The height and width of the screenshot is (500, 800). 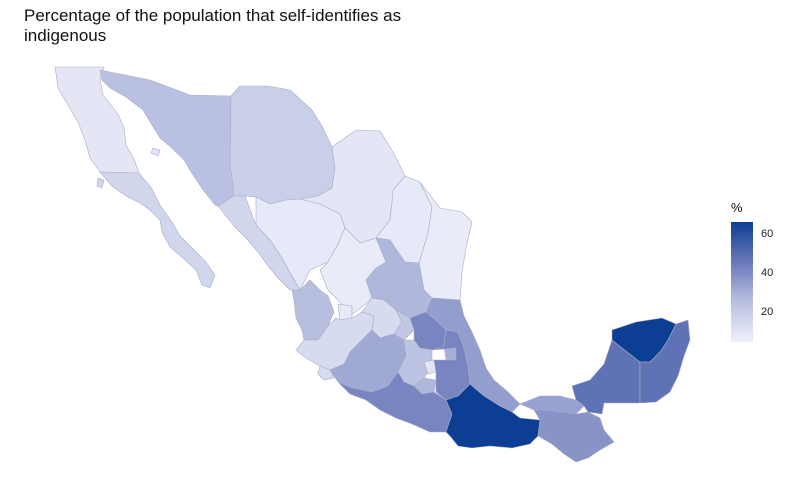 I want to click on state-oaxaca, so click(x=493, y=416).